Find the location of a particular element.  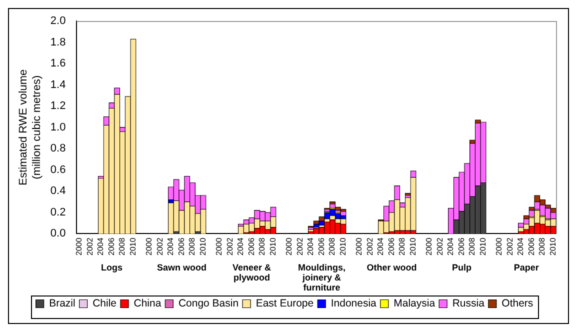

y-tick-label: 0.8 is located at coordinates (58, 148).